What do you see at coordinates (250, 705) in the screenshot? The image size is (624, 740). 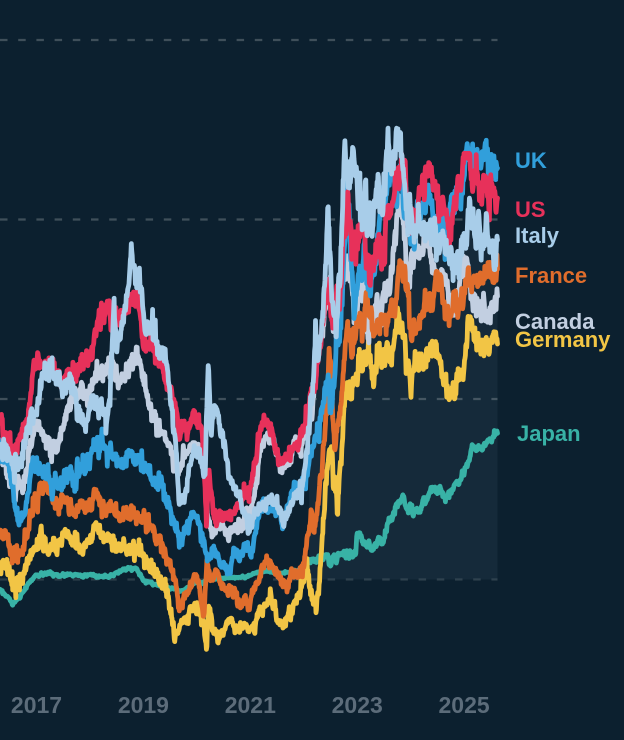 I see `svg-text: 2021` at bounding box center [250, 705].